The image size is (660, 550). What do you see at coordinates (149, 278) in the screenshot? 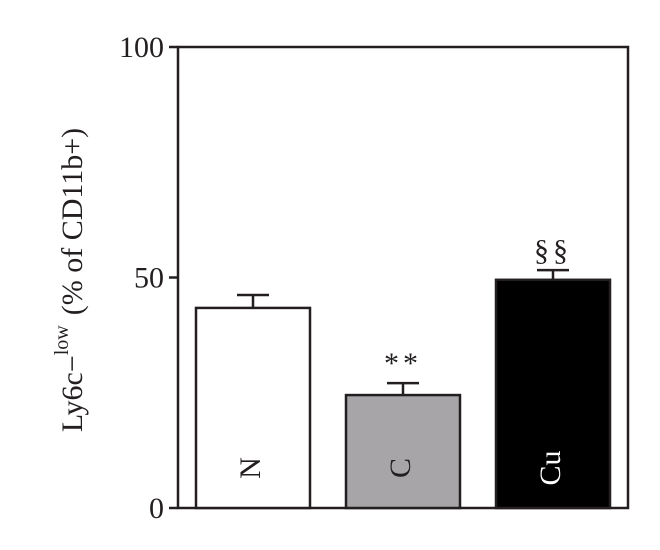
I see `y-tick-label: 50` at bounding box center [149, 278].